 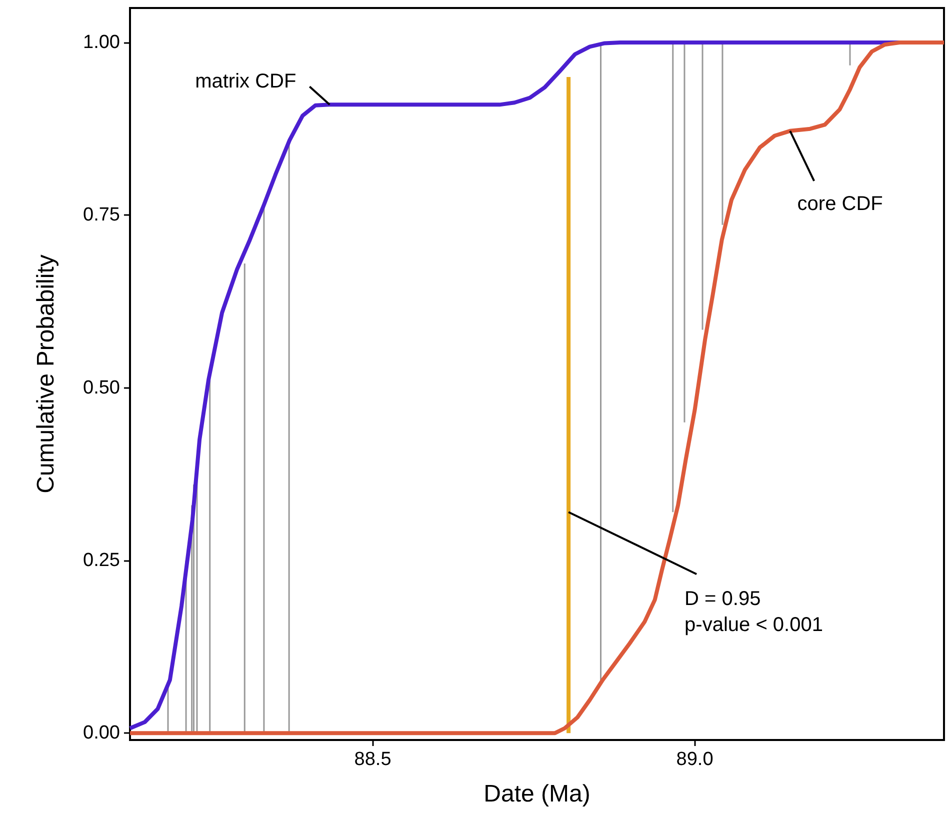 What do you see at coordinates (46, 374) in the screenshot?
I see `y-axis-title: Cumulative Probability` at bounding box center [46, 374].